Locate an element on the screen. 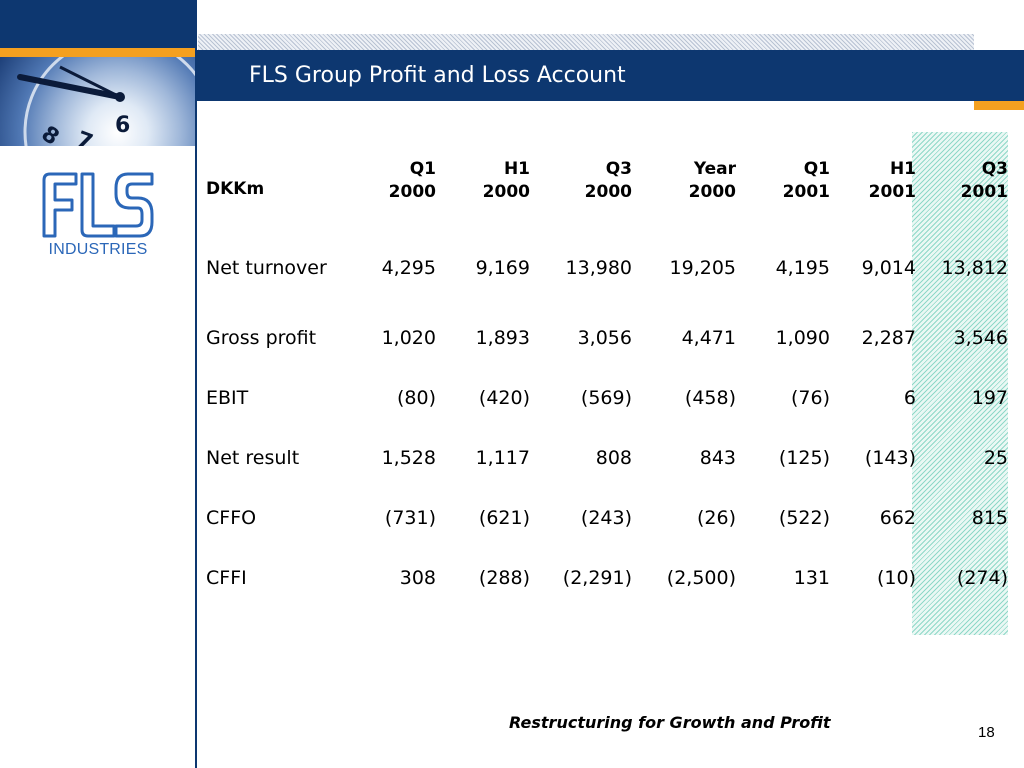  column-header: Q1 2000 is located at coordinates (412, 180).